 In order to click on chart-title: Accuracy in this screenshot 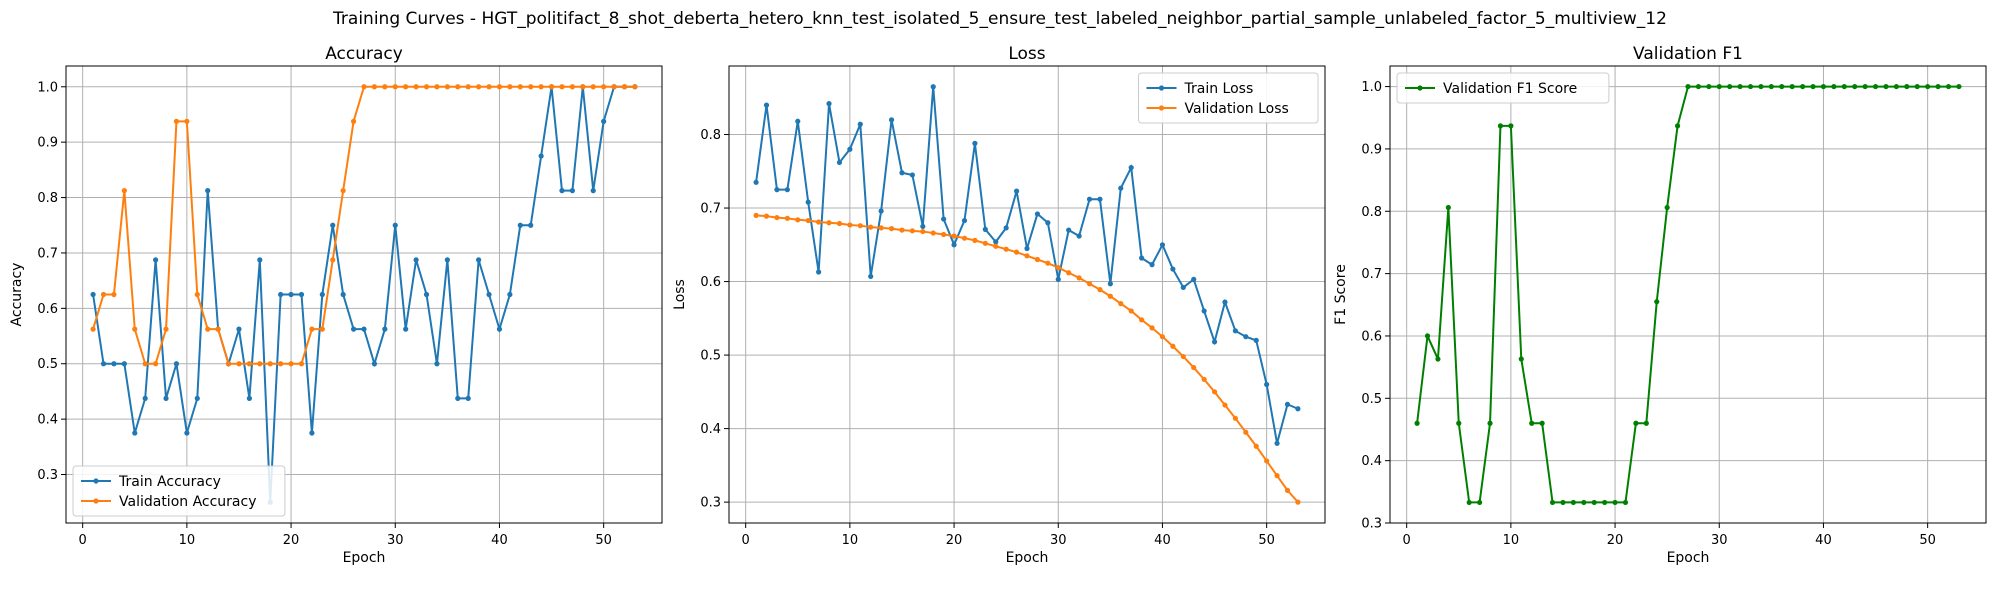, I will do `click(364, 54)`.